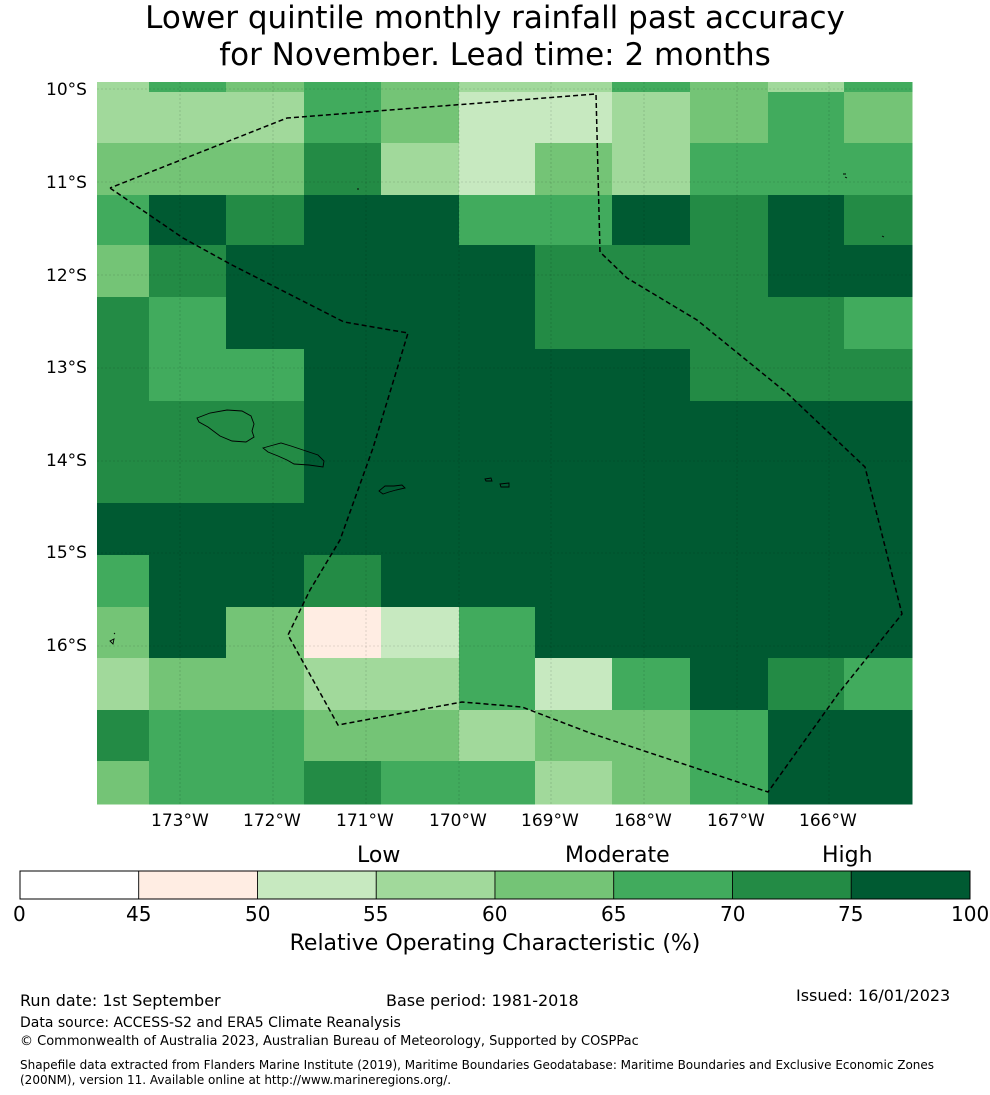  Describe the element at coordinates (495, 885) in the screenshot. I see `colorbar` at that location.